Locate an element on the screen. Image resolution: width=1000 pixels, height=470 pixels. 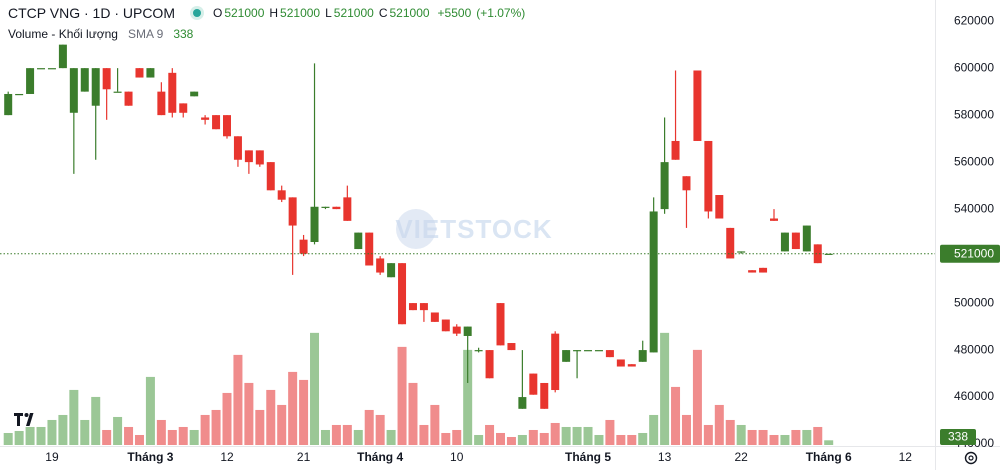
watermark-logo is located at coordinates (416, 229).